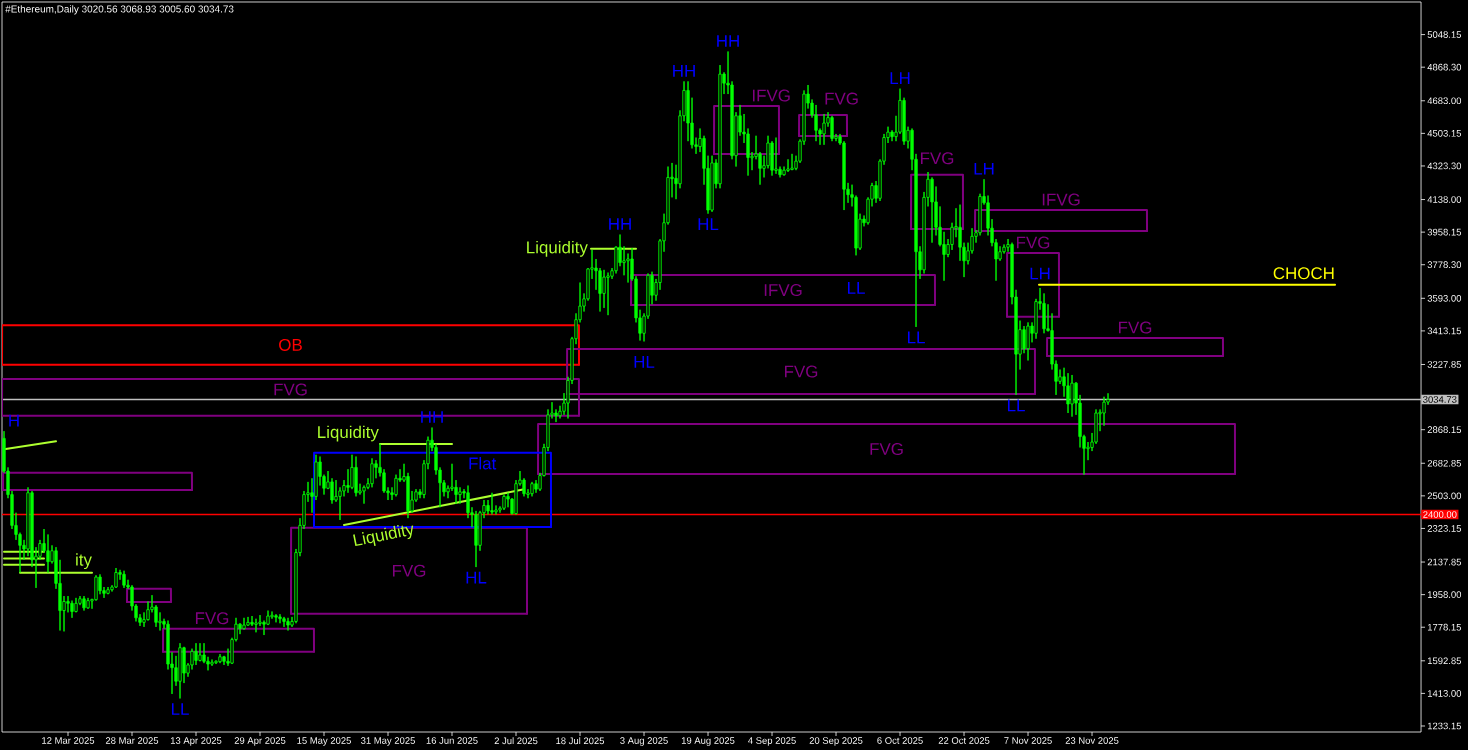  What do you see at coordinates (1444, 661) in the screenshot?
I see `y-tick-label: 1592.85` at bounding box center [1444, 661].